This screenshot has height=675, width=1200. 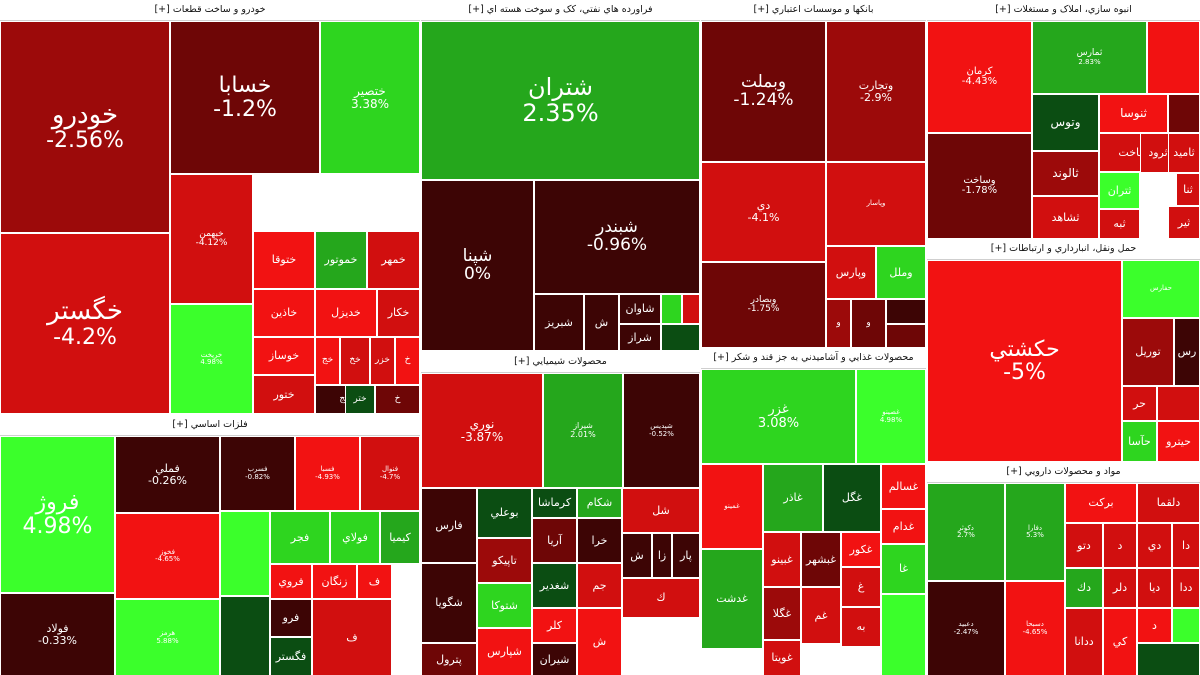 I want to click on stock-tile: وپارس, so click(x=851, y=272).